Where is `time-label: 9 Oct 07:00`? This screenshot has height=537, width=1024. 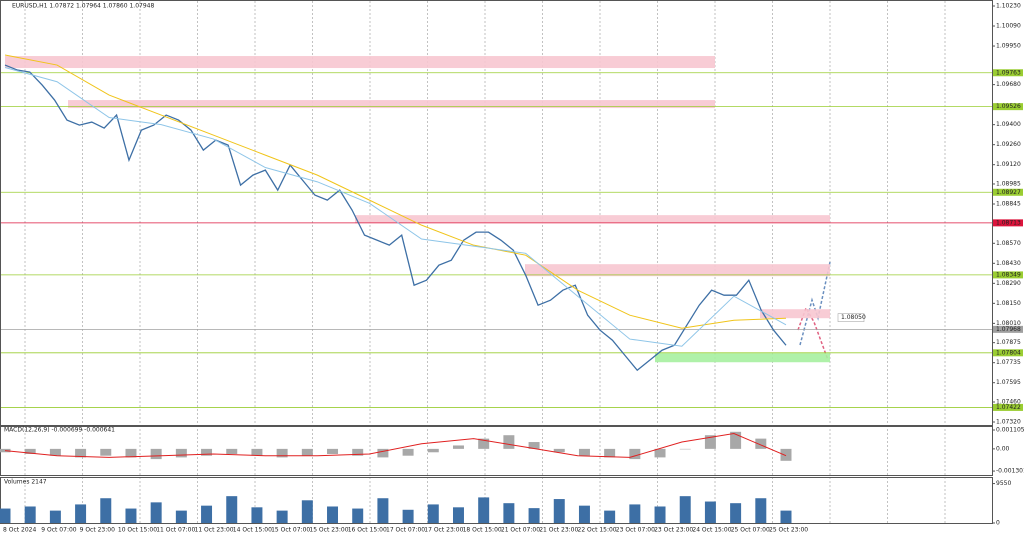 time-label: 9 Oct 07:00 is located at coordinates (58, 530).